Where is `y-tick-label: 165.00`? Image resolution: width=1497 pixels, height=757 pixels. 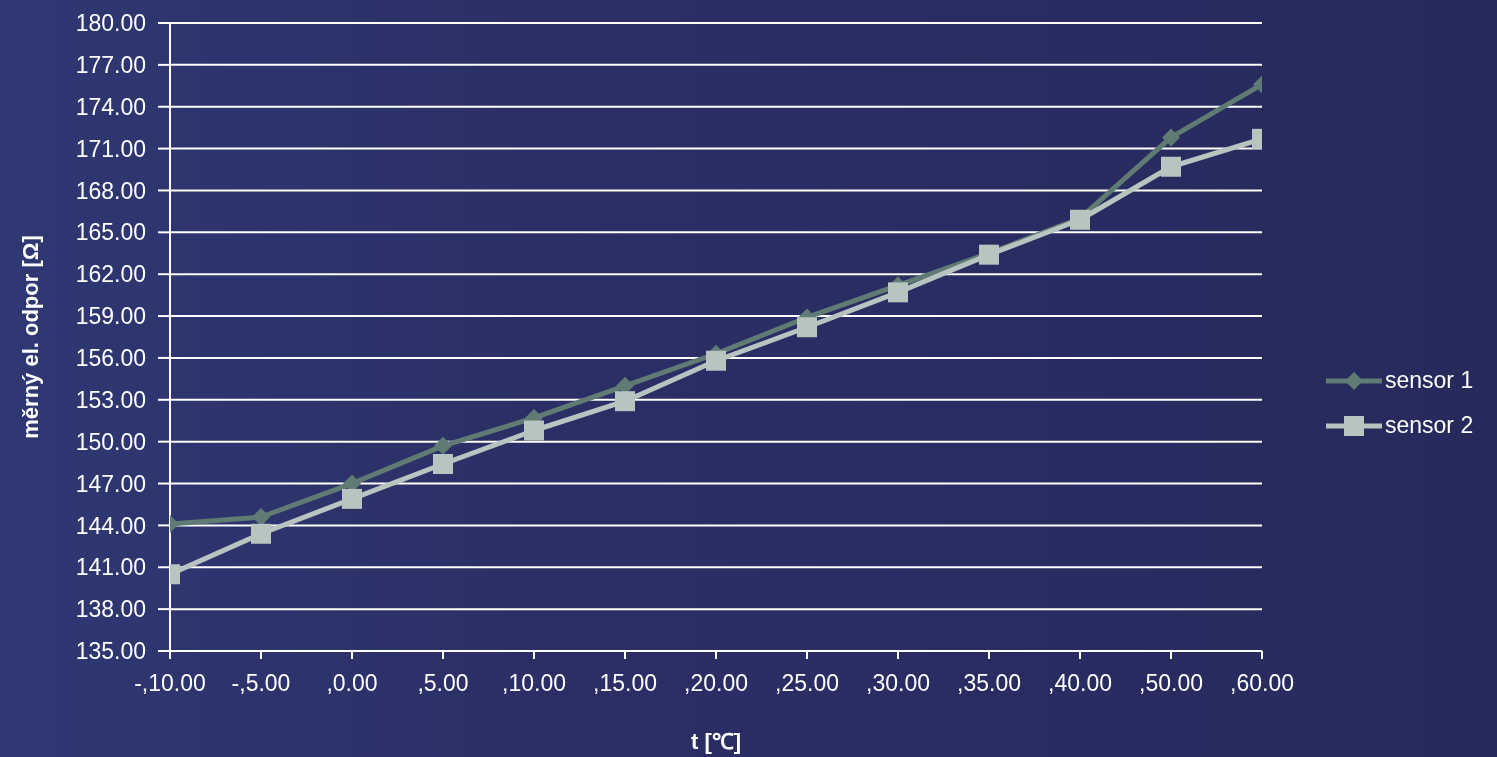 y-tick-label: 165.00 is located at coordinates (110, 232).